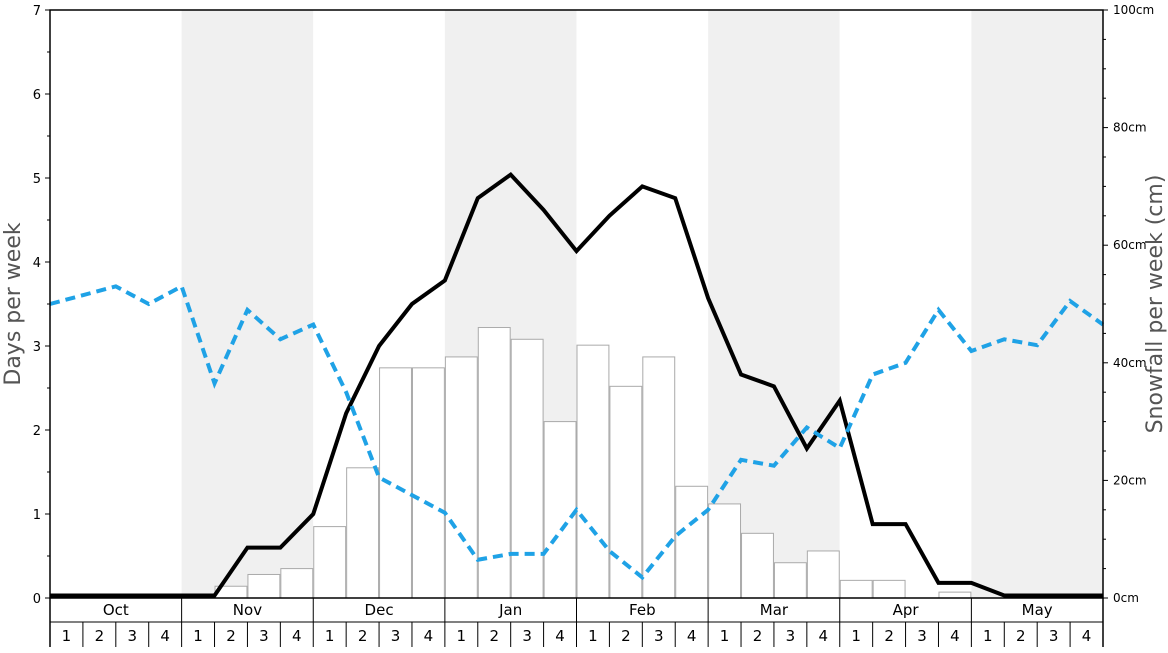  Describe the element at coordinates (1155, 304) in the screenshot. I see `y2-axis-title: Snowfall per week (cm)` at that location.